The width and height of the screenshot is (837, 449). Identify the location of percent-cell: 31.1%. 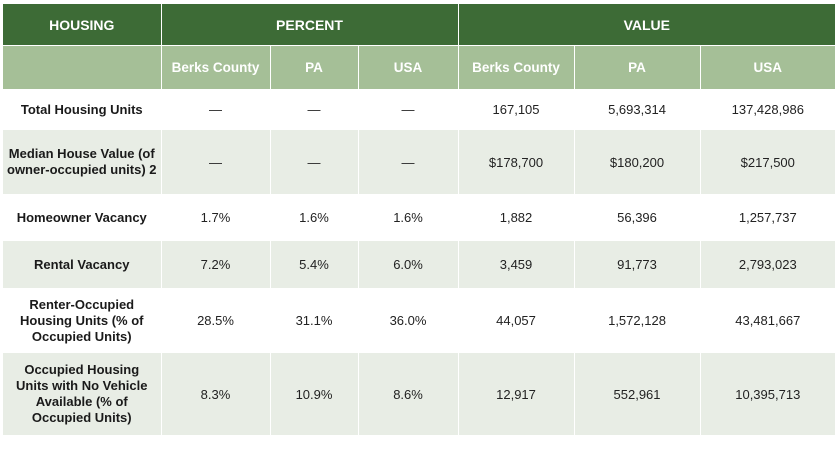
(314, 320).